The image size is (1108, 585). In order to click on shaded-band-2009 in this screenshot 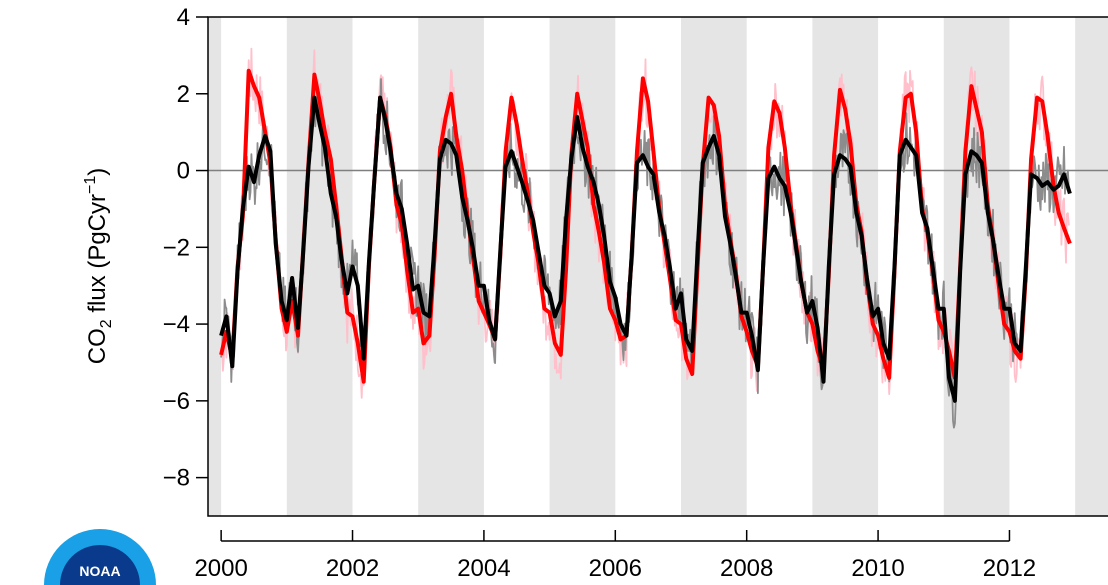, I will do `click(845, 266)`.